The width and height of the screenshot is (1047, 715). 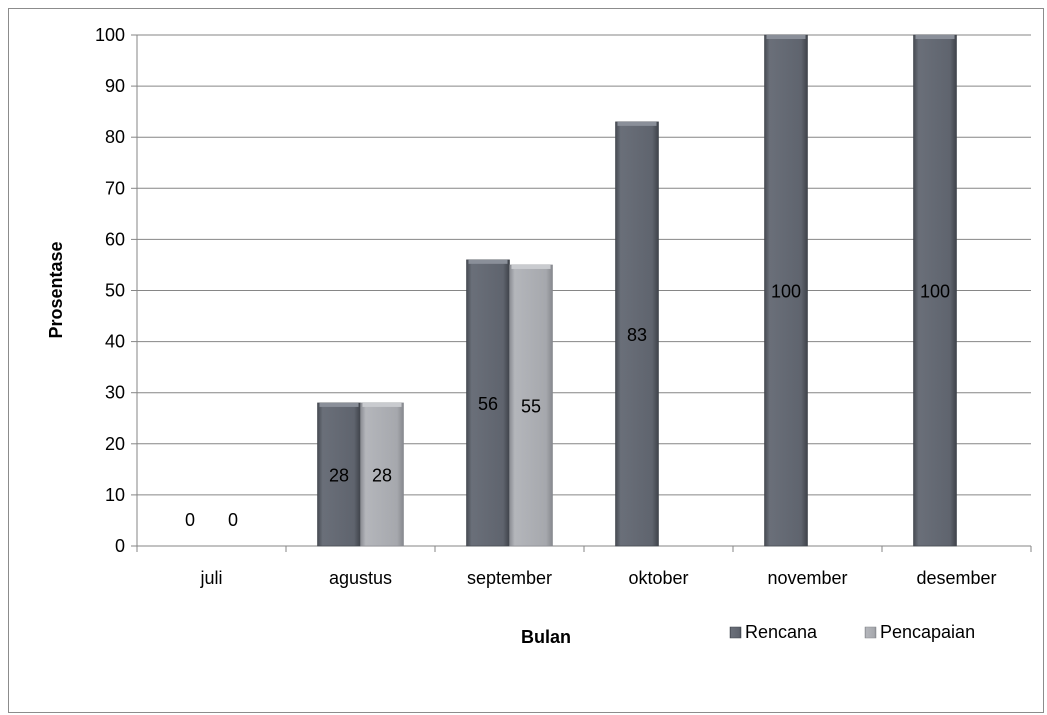 What do you see at coordinates (110, 35) in the screenshot?
I see `y-tick-label: 100` at bounding box center [110, 35].